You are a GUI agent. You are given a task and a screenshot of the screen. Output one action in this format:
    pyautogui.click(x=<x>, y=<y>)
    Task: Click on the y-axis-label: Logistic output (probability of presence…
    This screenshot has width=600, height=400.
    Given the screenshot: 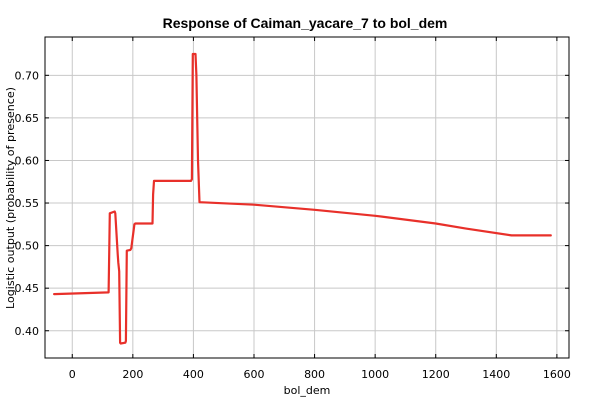 What is the action you would take?
    pyautogui.click(x=10, y=198)
    